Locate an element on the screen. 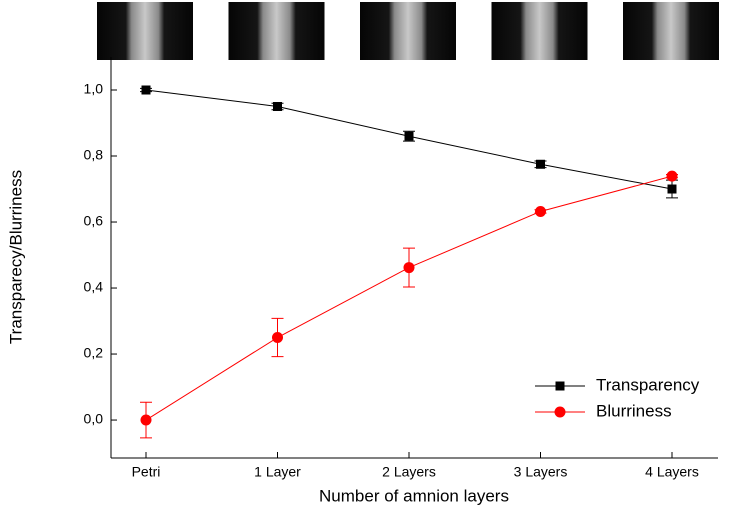 The width and height of the screenshot is (740, 516). y-axis-title: Transparecy/Blurriness is located at coordinates (15, 257).